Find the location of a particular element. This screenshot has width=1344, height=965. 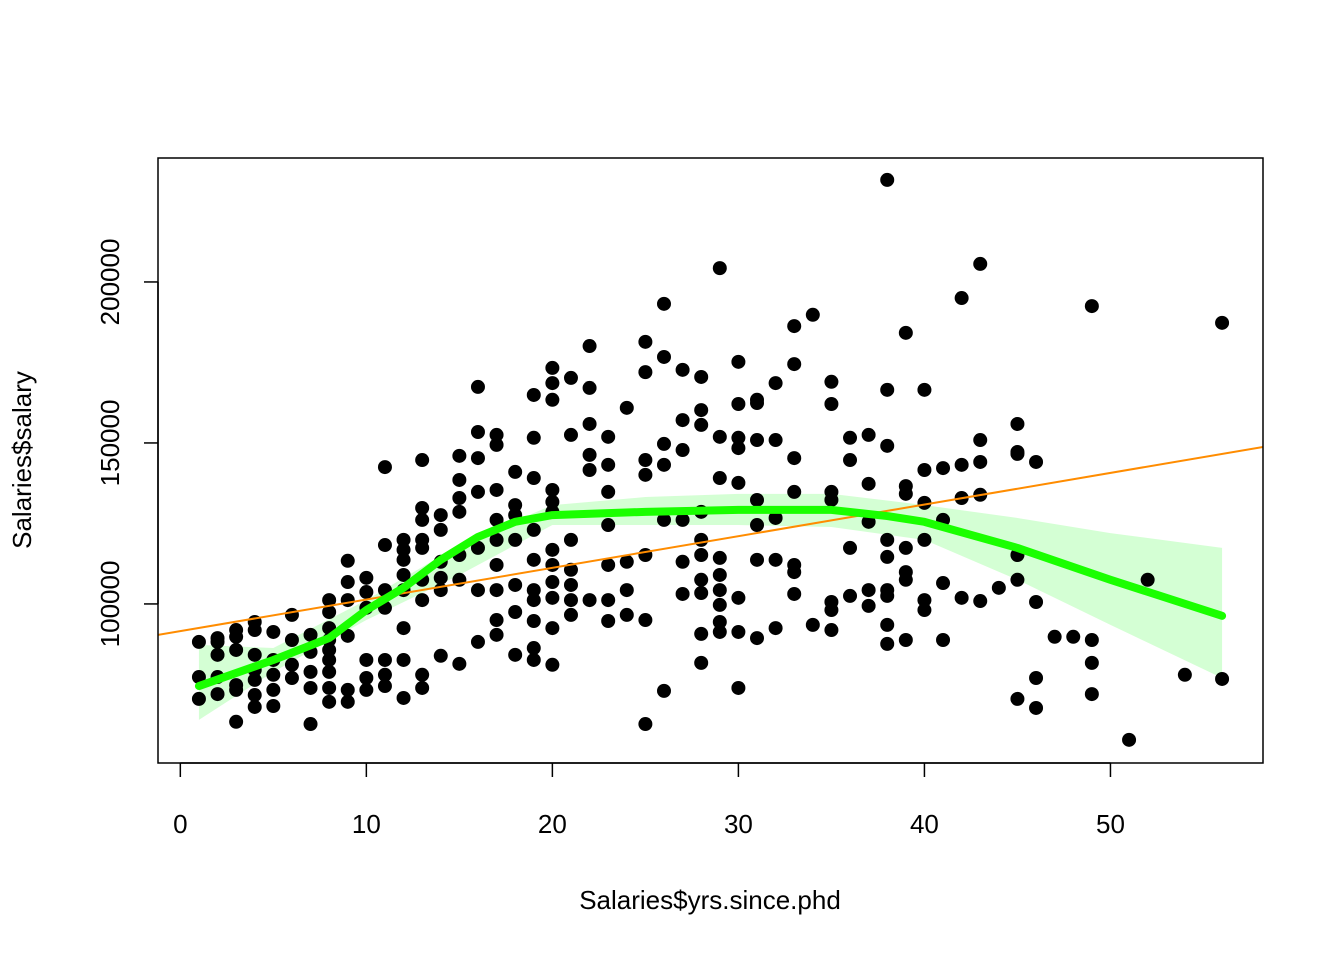

x-tick-label: 50 is located at coordinates (1110, 824).